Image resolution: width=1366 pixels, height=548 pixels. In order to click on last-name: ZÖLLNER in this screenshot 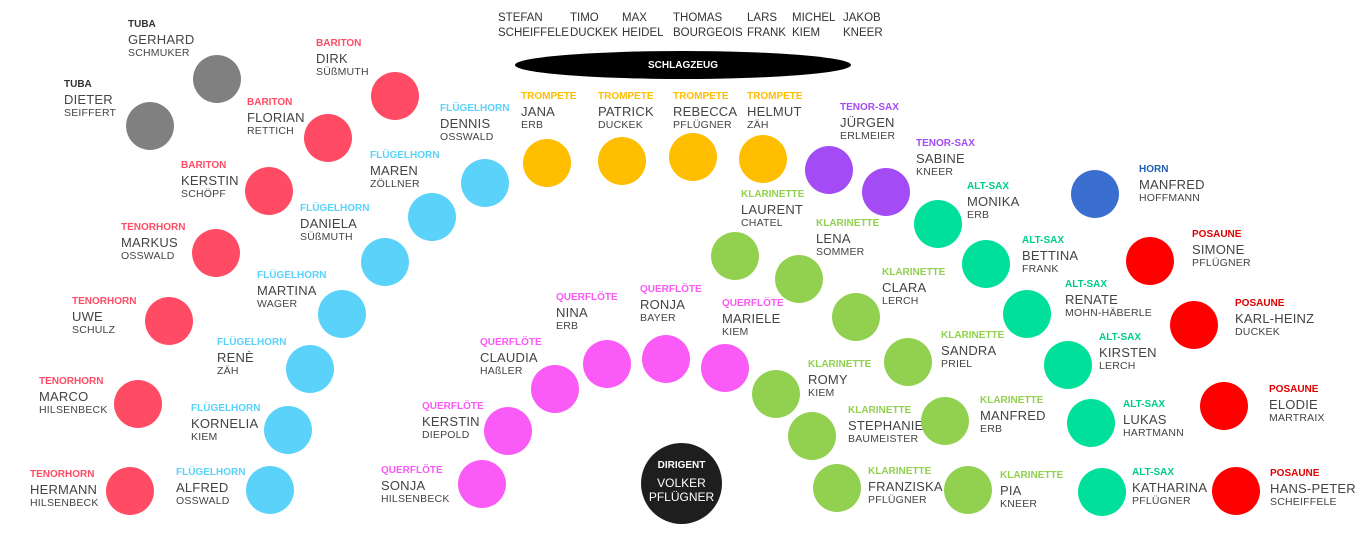, I will do `click(395, 184)`.